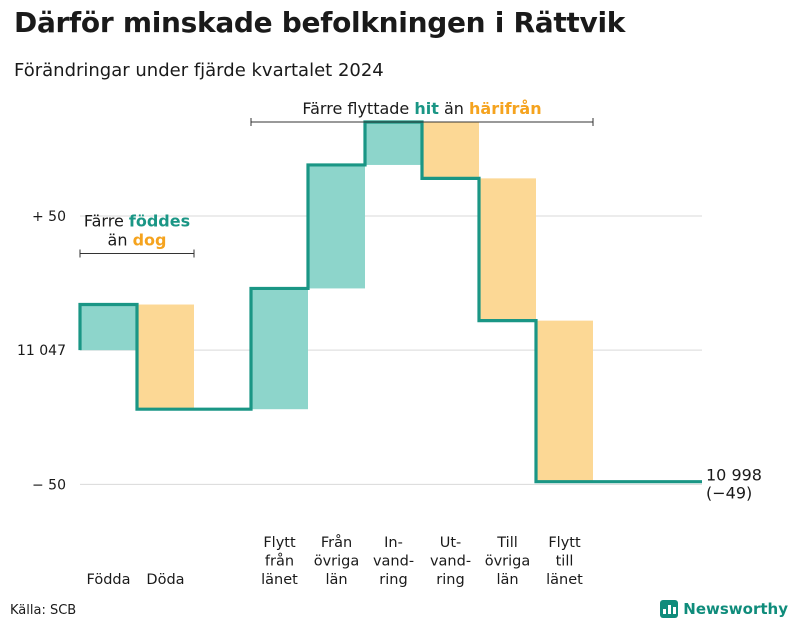 Image resolution: width=800 pixels, height=625 pixels. What do you see at coordinates (49, 485) in the screenshot?
I see `y-tick-label: − 50` at bounding box center [49, 485].